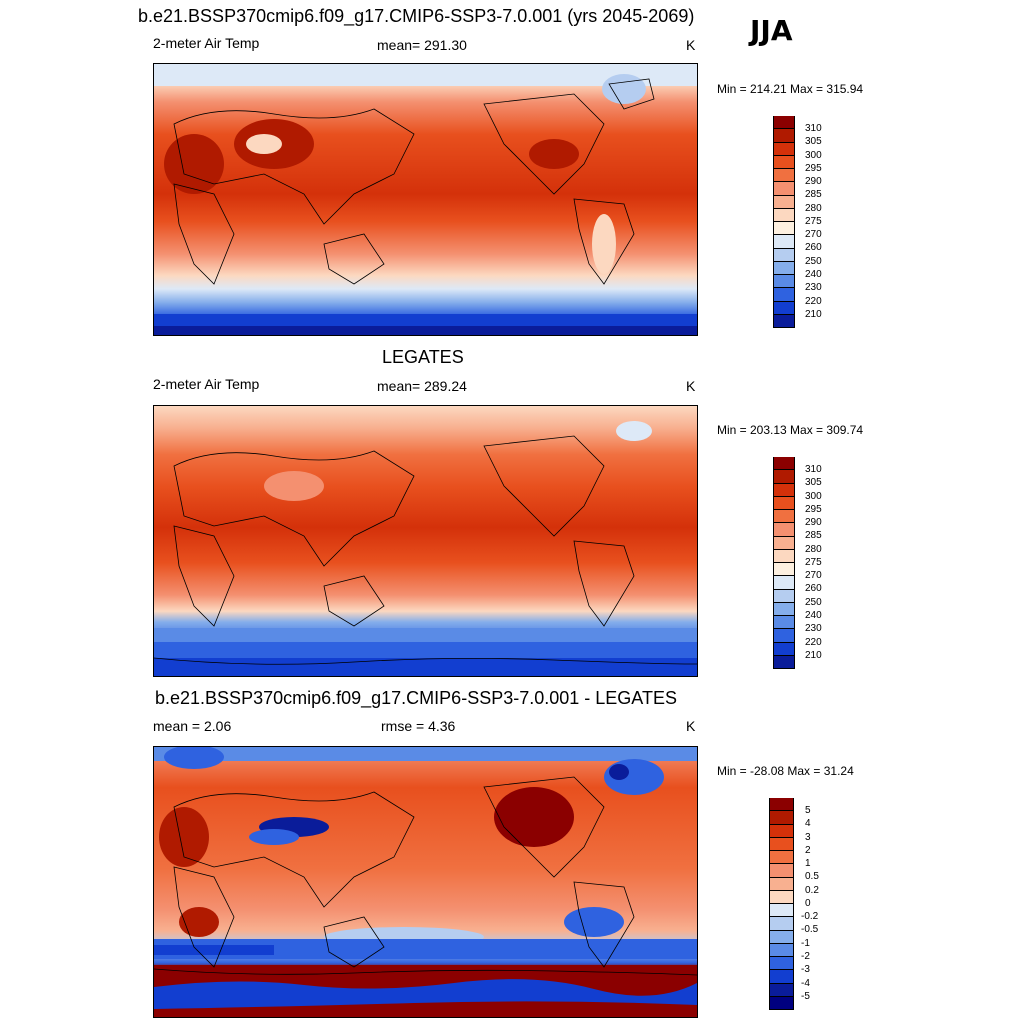  I want to click on panel2-units-label: K, so click(691, 386).